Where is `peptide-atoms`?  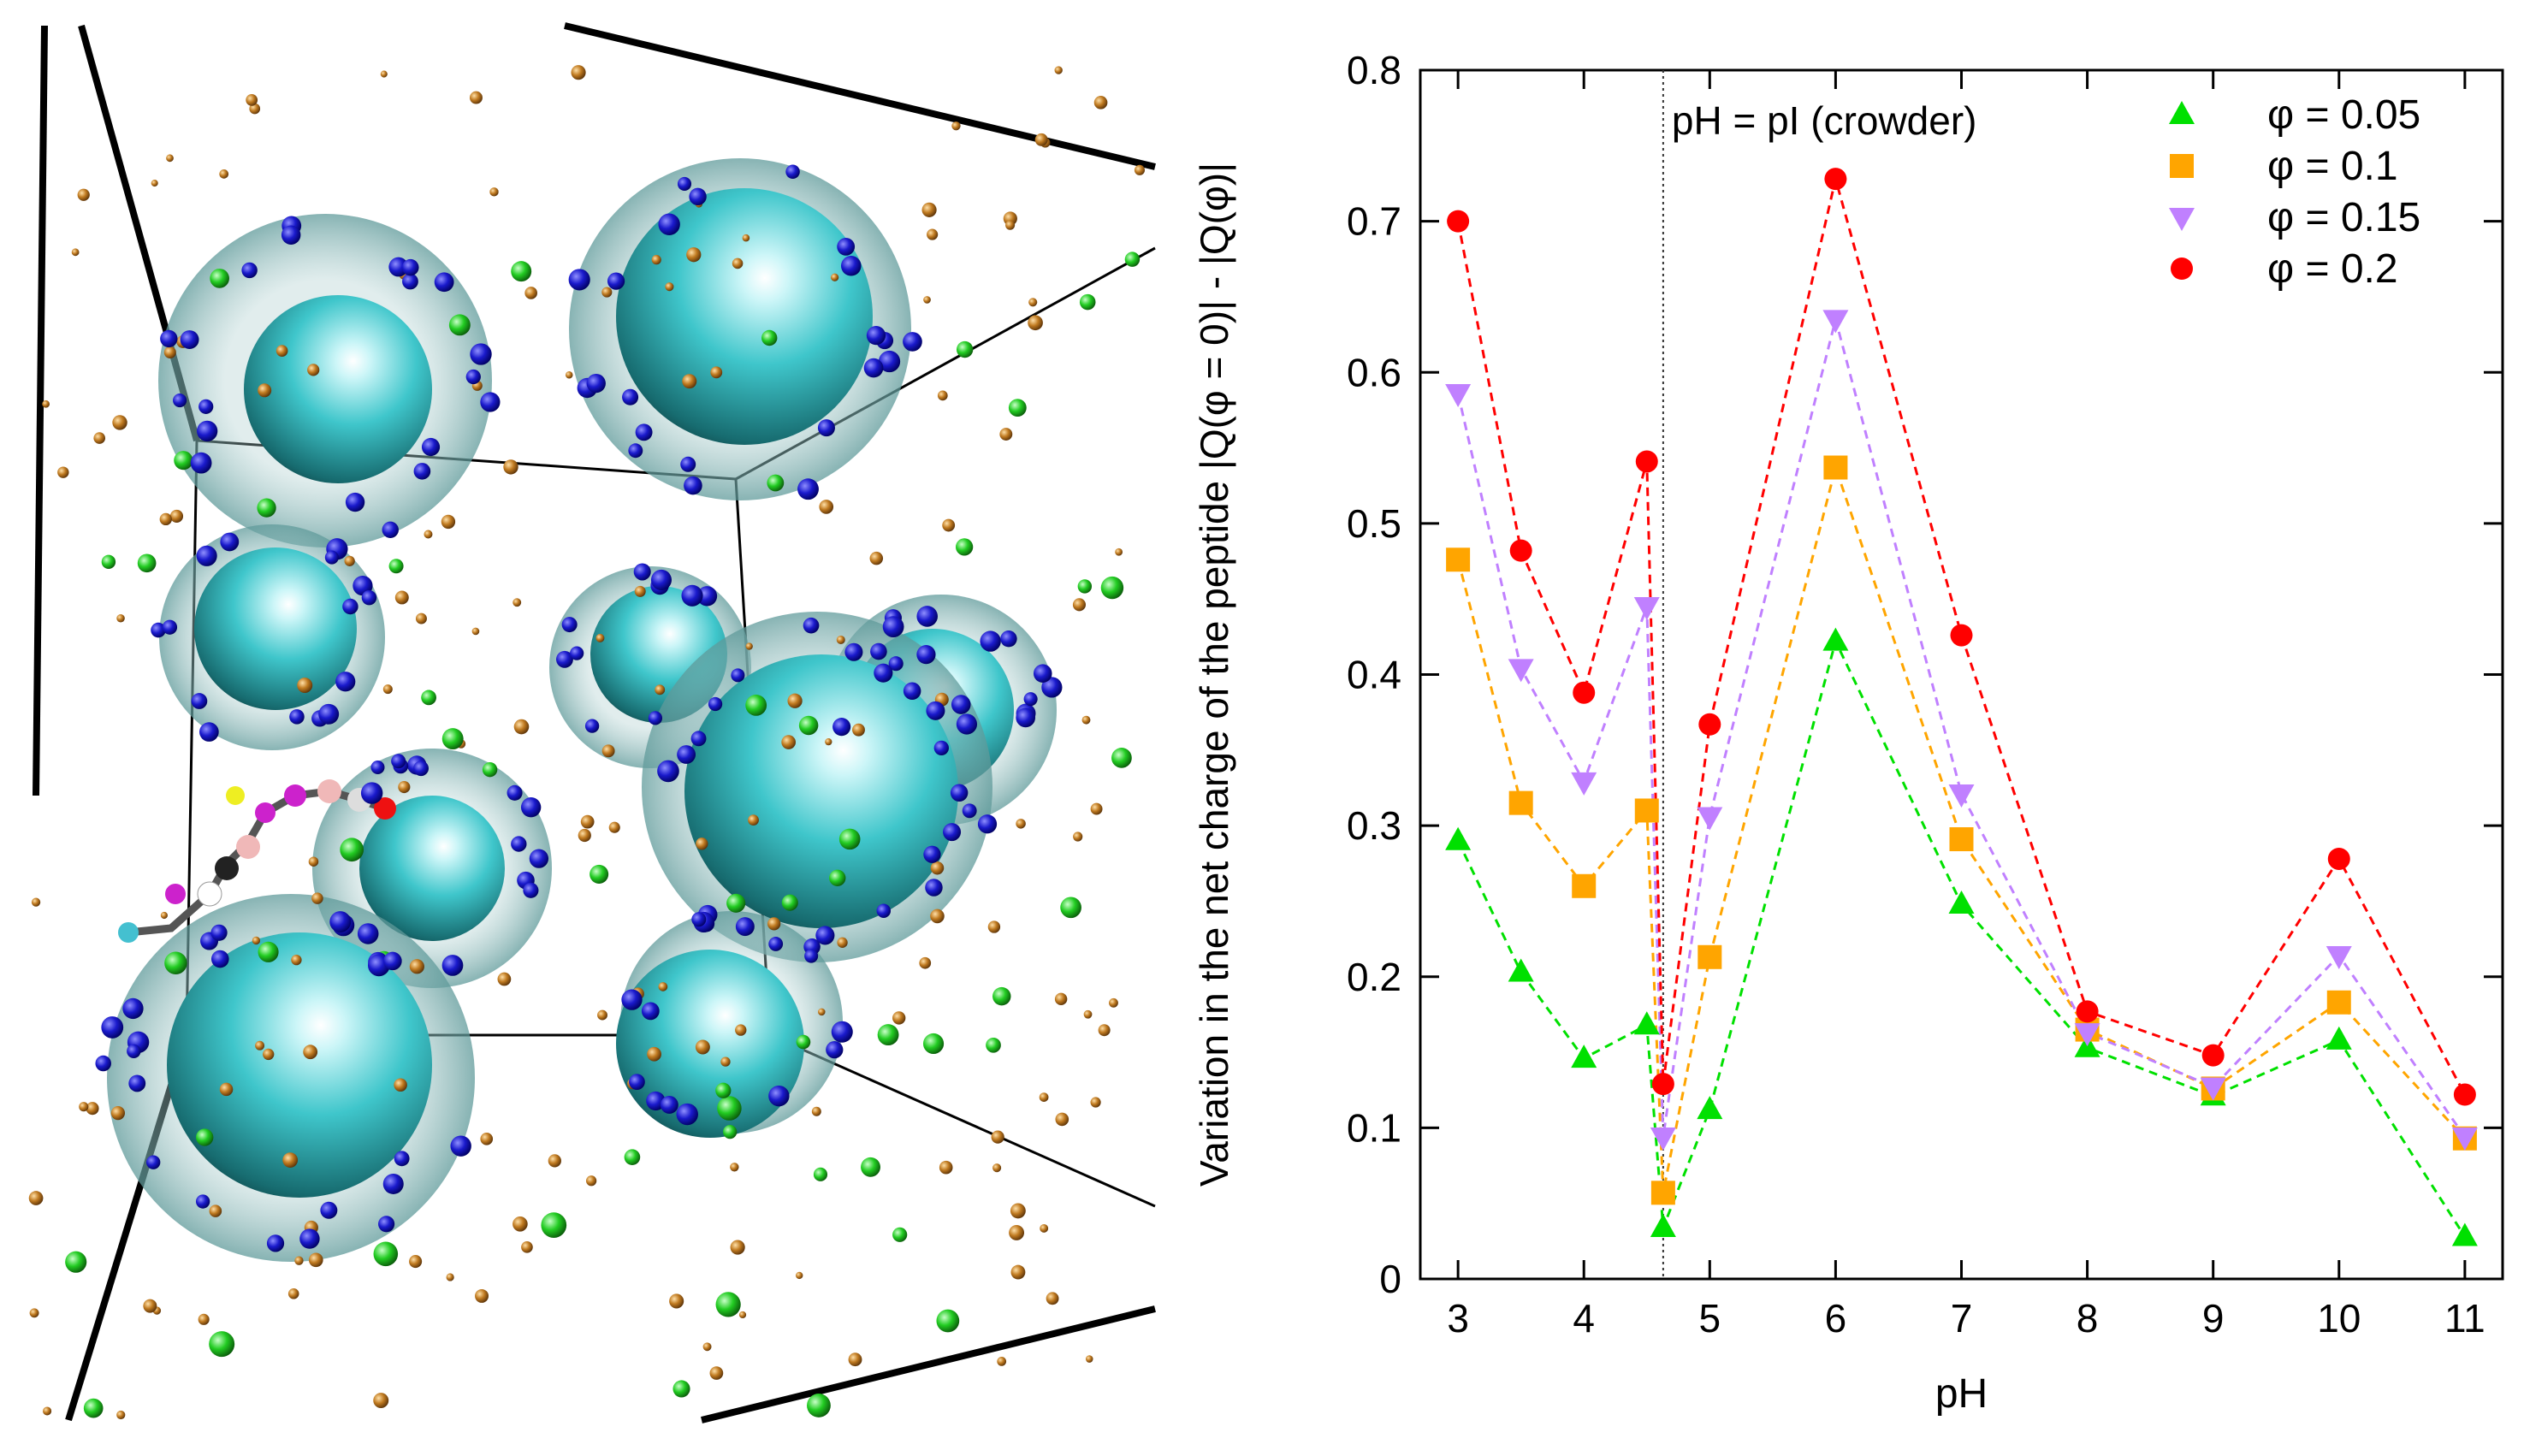
peptide-atoms is located at coordinates (257, 861).